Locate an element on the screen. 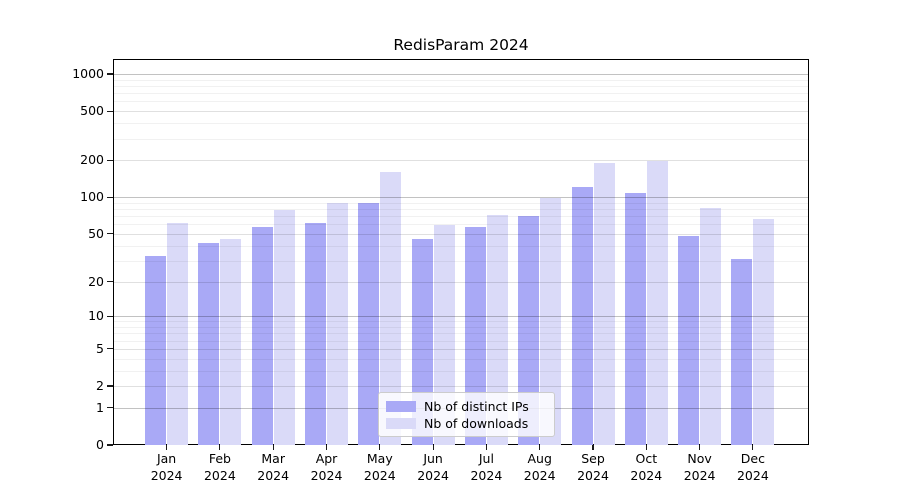 Image resolution: width=900 pixels, height=500 pixels. legend-row-downloads: Nb of downloads is located at coordinates (466, 423).